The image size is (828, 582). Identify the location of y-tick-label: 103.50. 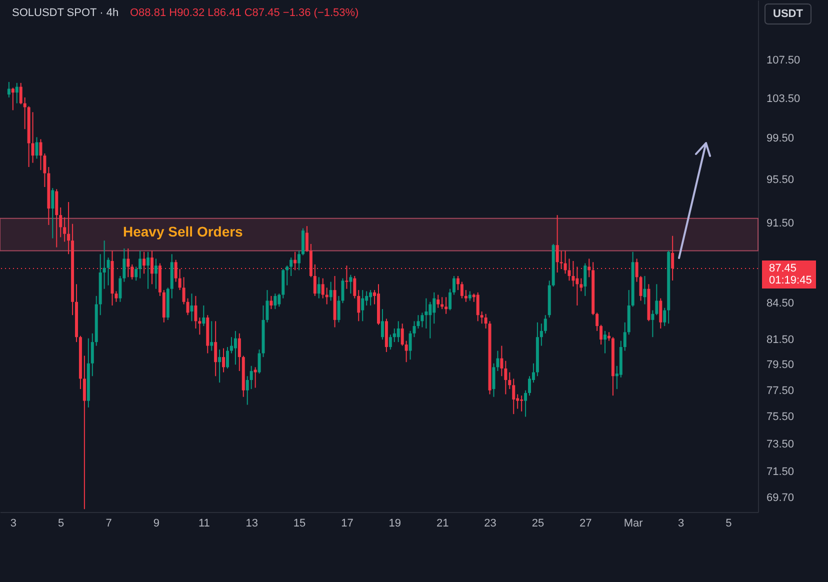
(783, 98).